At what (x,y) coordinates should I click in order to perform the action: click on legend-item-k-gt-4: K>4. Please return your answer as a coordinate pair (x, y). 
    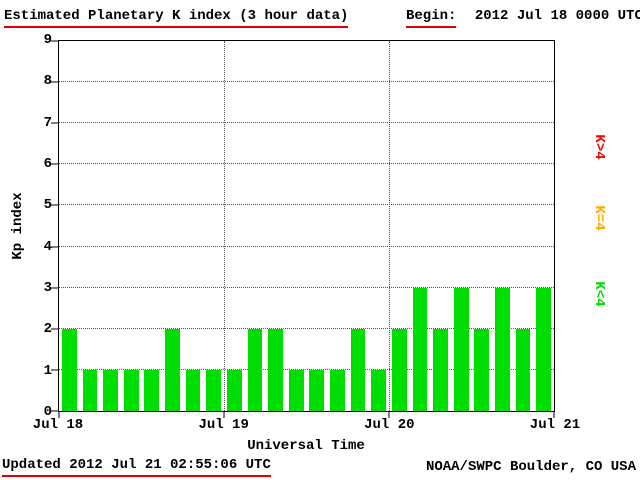
    Looking at the image, I should click on (599, 147).